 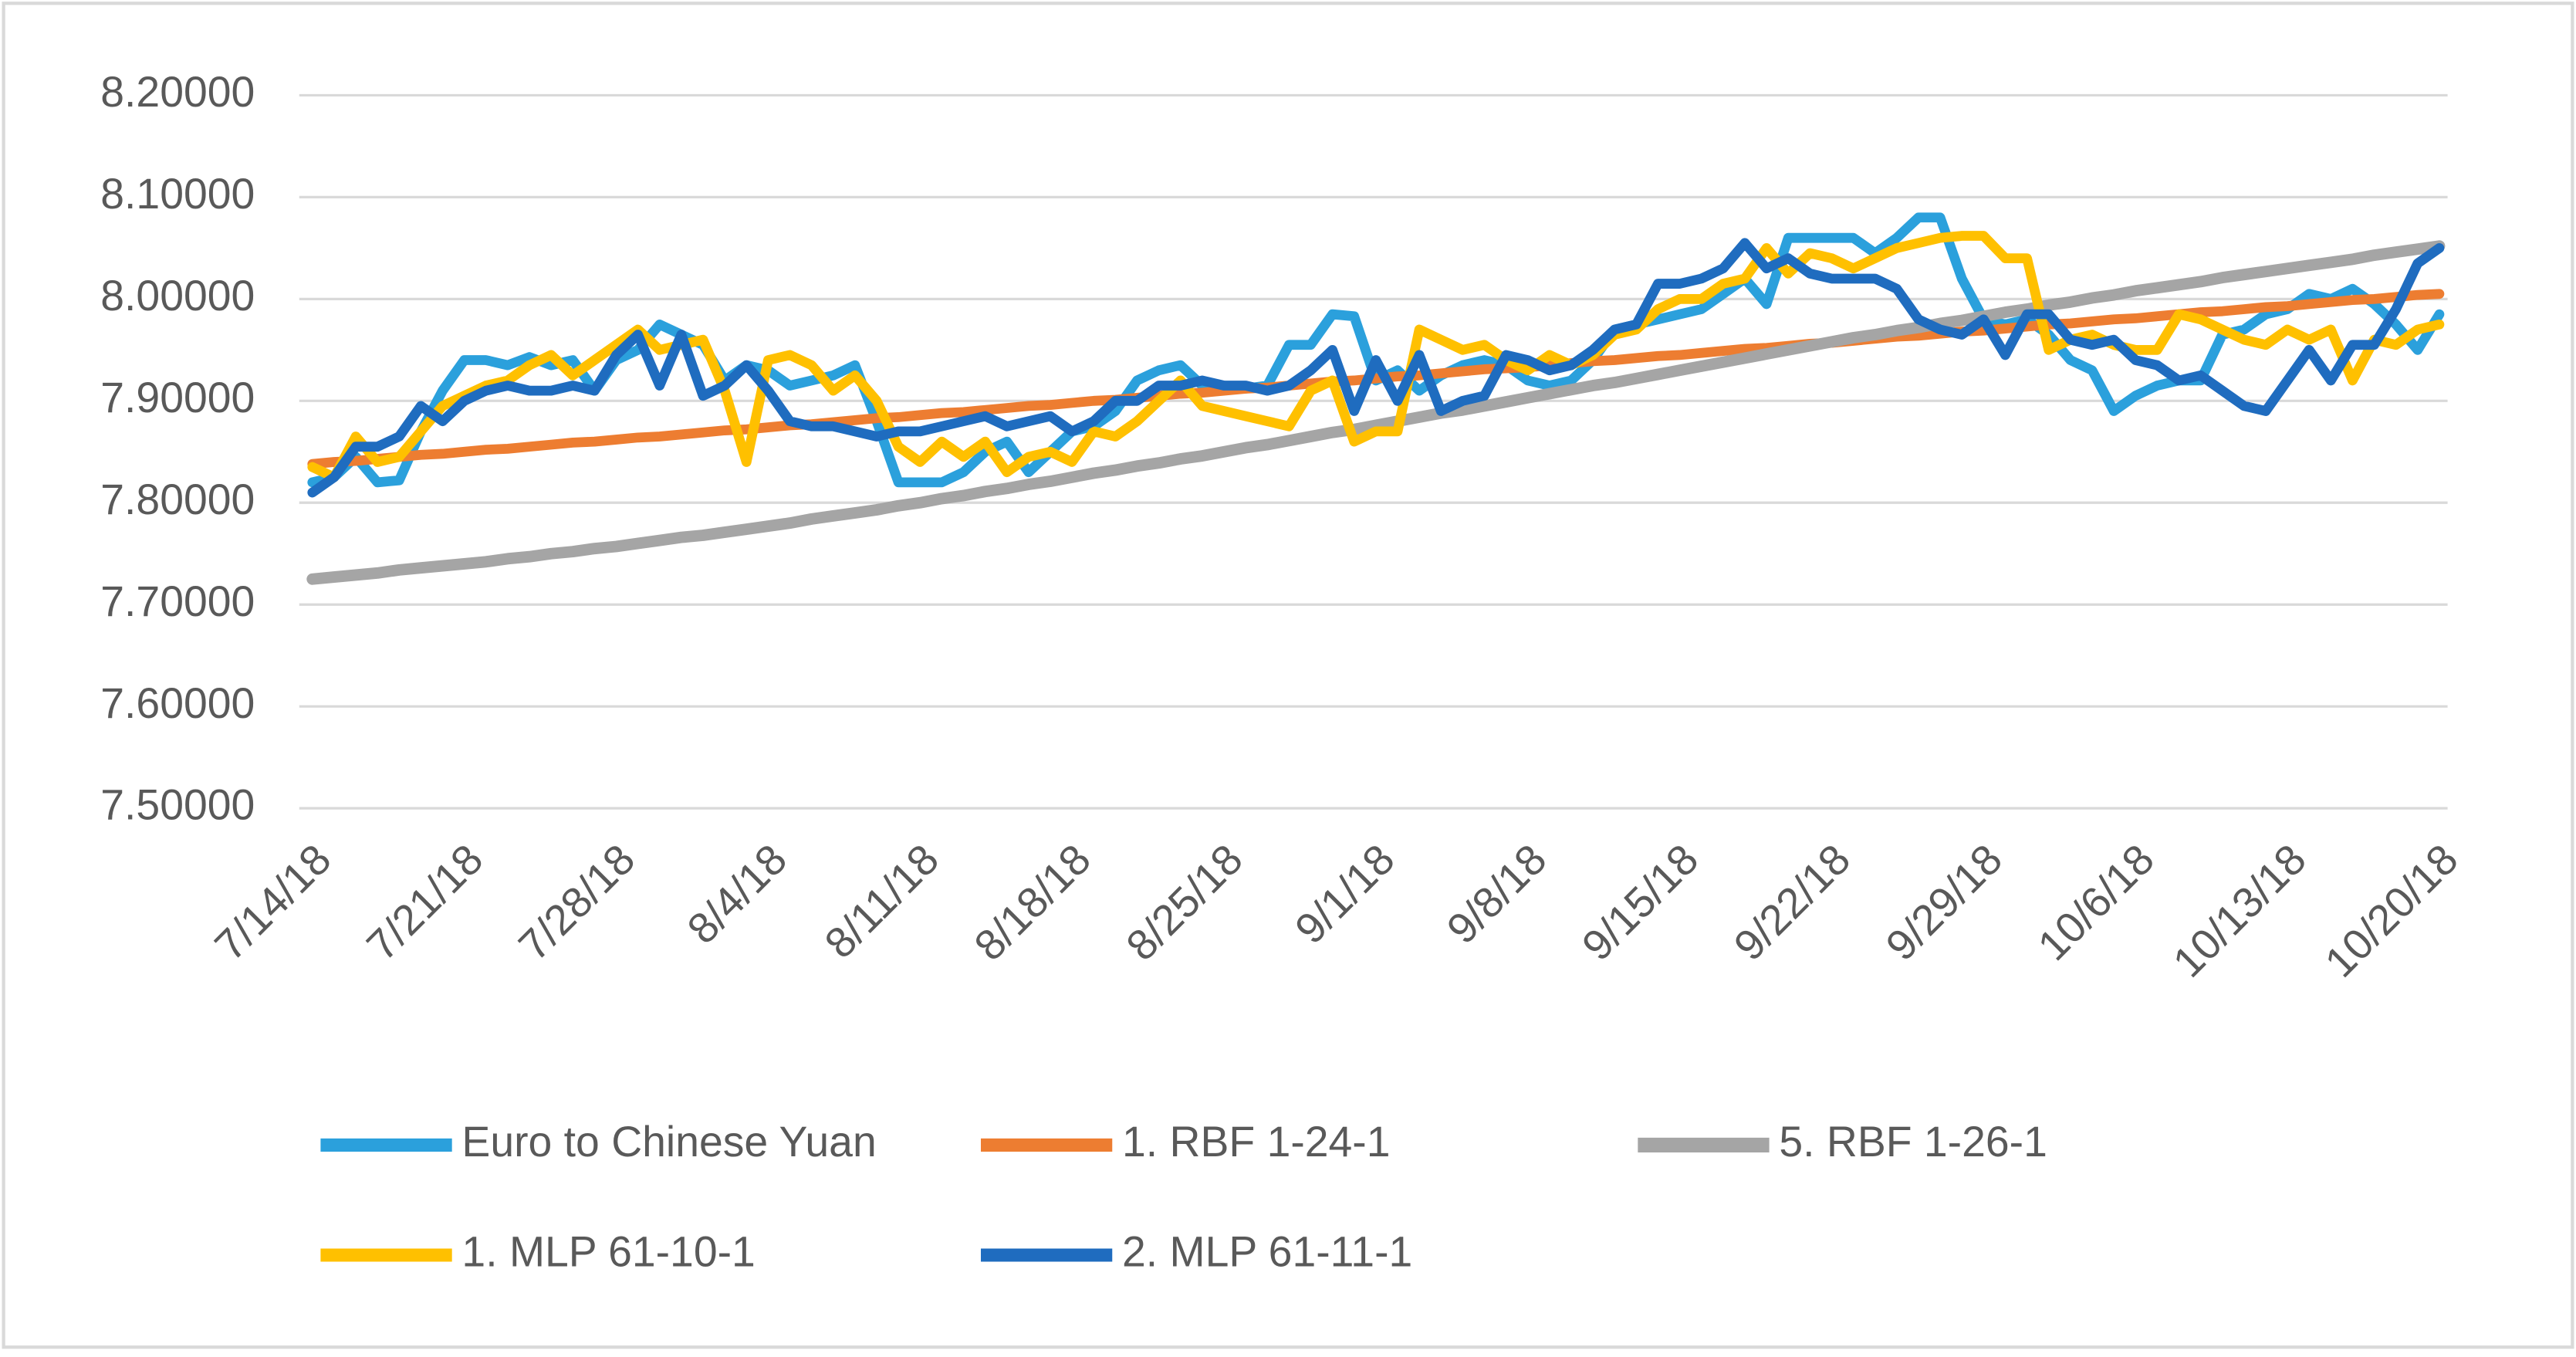 I want to click on y-tick-label: 8.20000, so click(x=177, y=92).